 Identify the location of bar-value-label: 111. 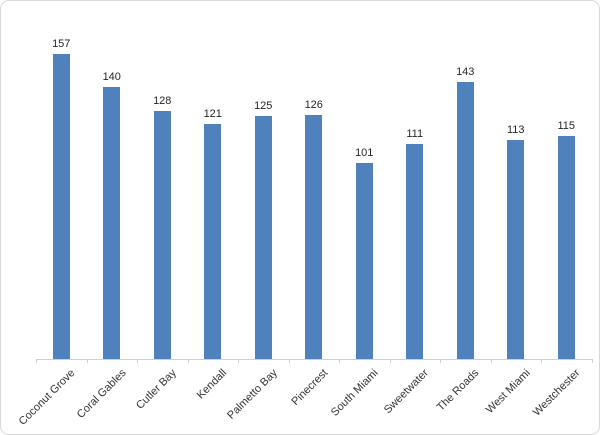
(415, 134).